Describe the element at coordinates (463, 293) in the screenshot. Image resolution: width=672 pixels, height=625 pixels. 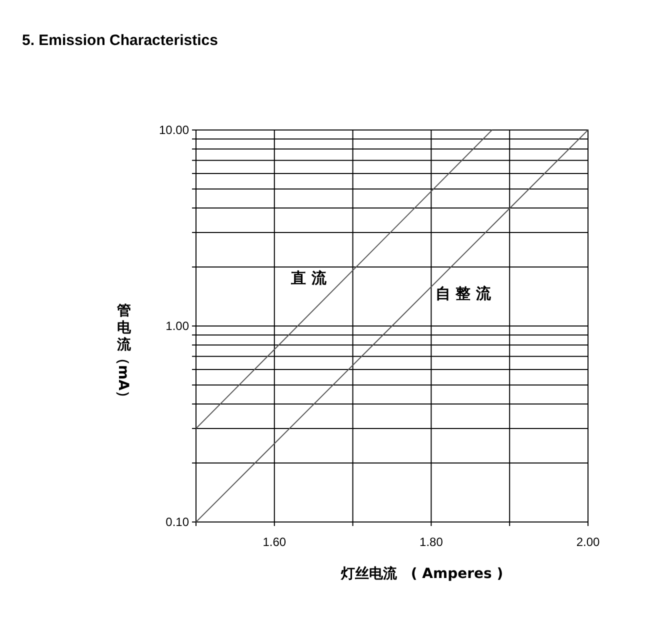
I see `series-label: 自 整 流` at that location.